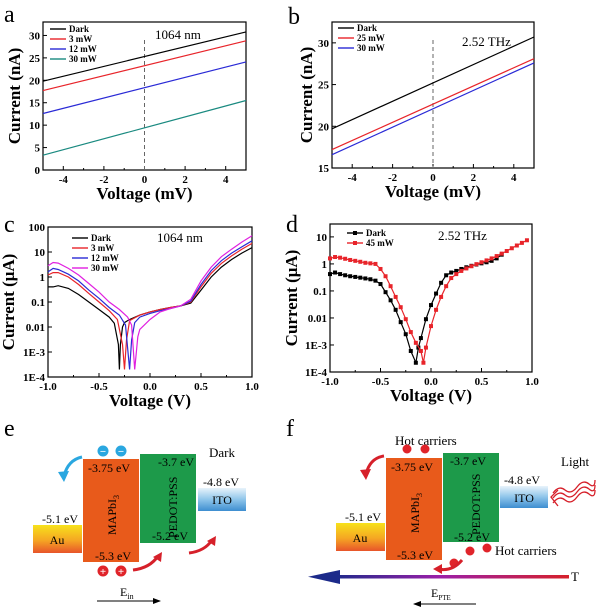 This screenshot has height=608, width=600. Describe the element at coordinates (294, 17) in the screenshot. I see `panel-label-b: b` at that location.